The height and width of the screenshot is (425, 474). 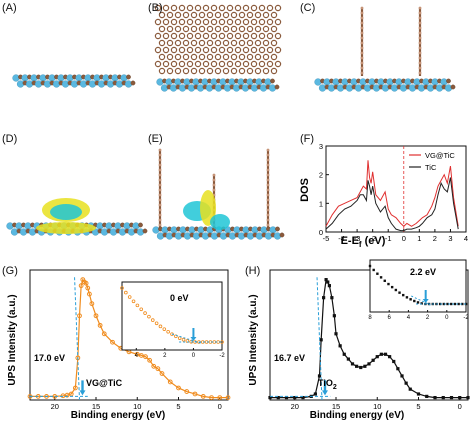 What do you see at coordinates (308, 8) in the screenshot?
I see `panel-label-c: (C)` at bounding box center [308, 8].